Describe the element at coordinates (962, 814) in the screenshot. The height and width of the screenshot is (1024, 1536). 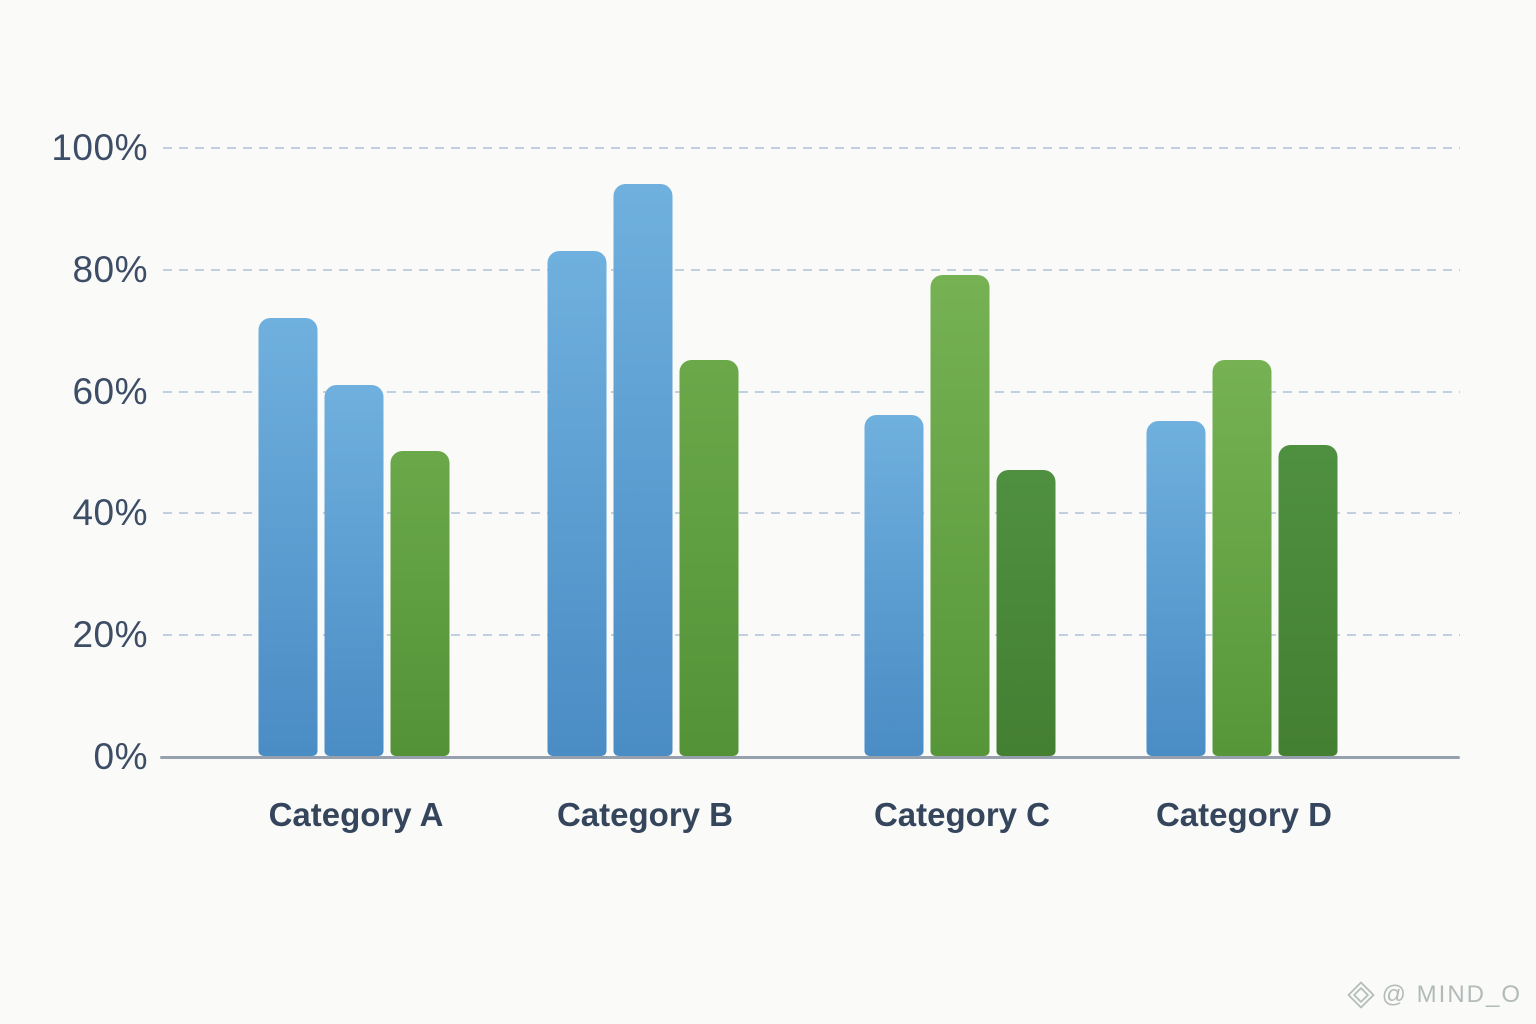
I see `x-axis-label-category-c: Category C` at that location.